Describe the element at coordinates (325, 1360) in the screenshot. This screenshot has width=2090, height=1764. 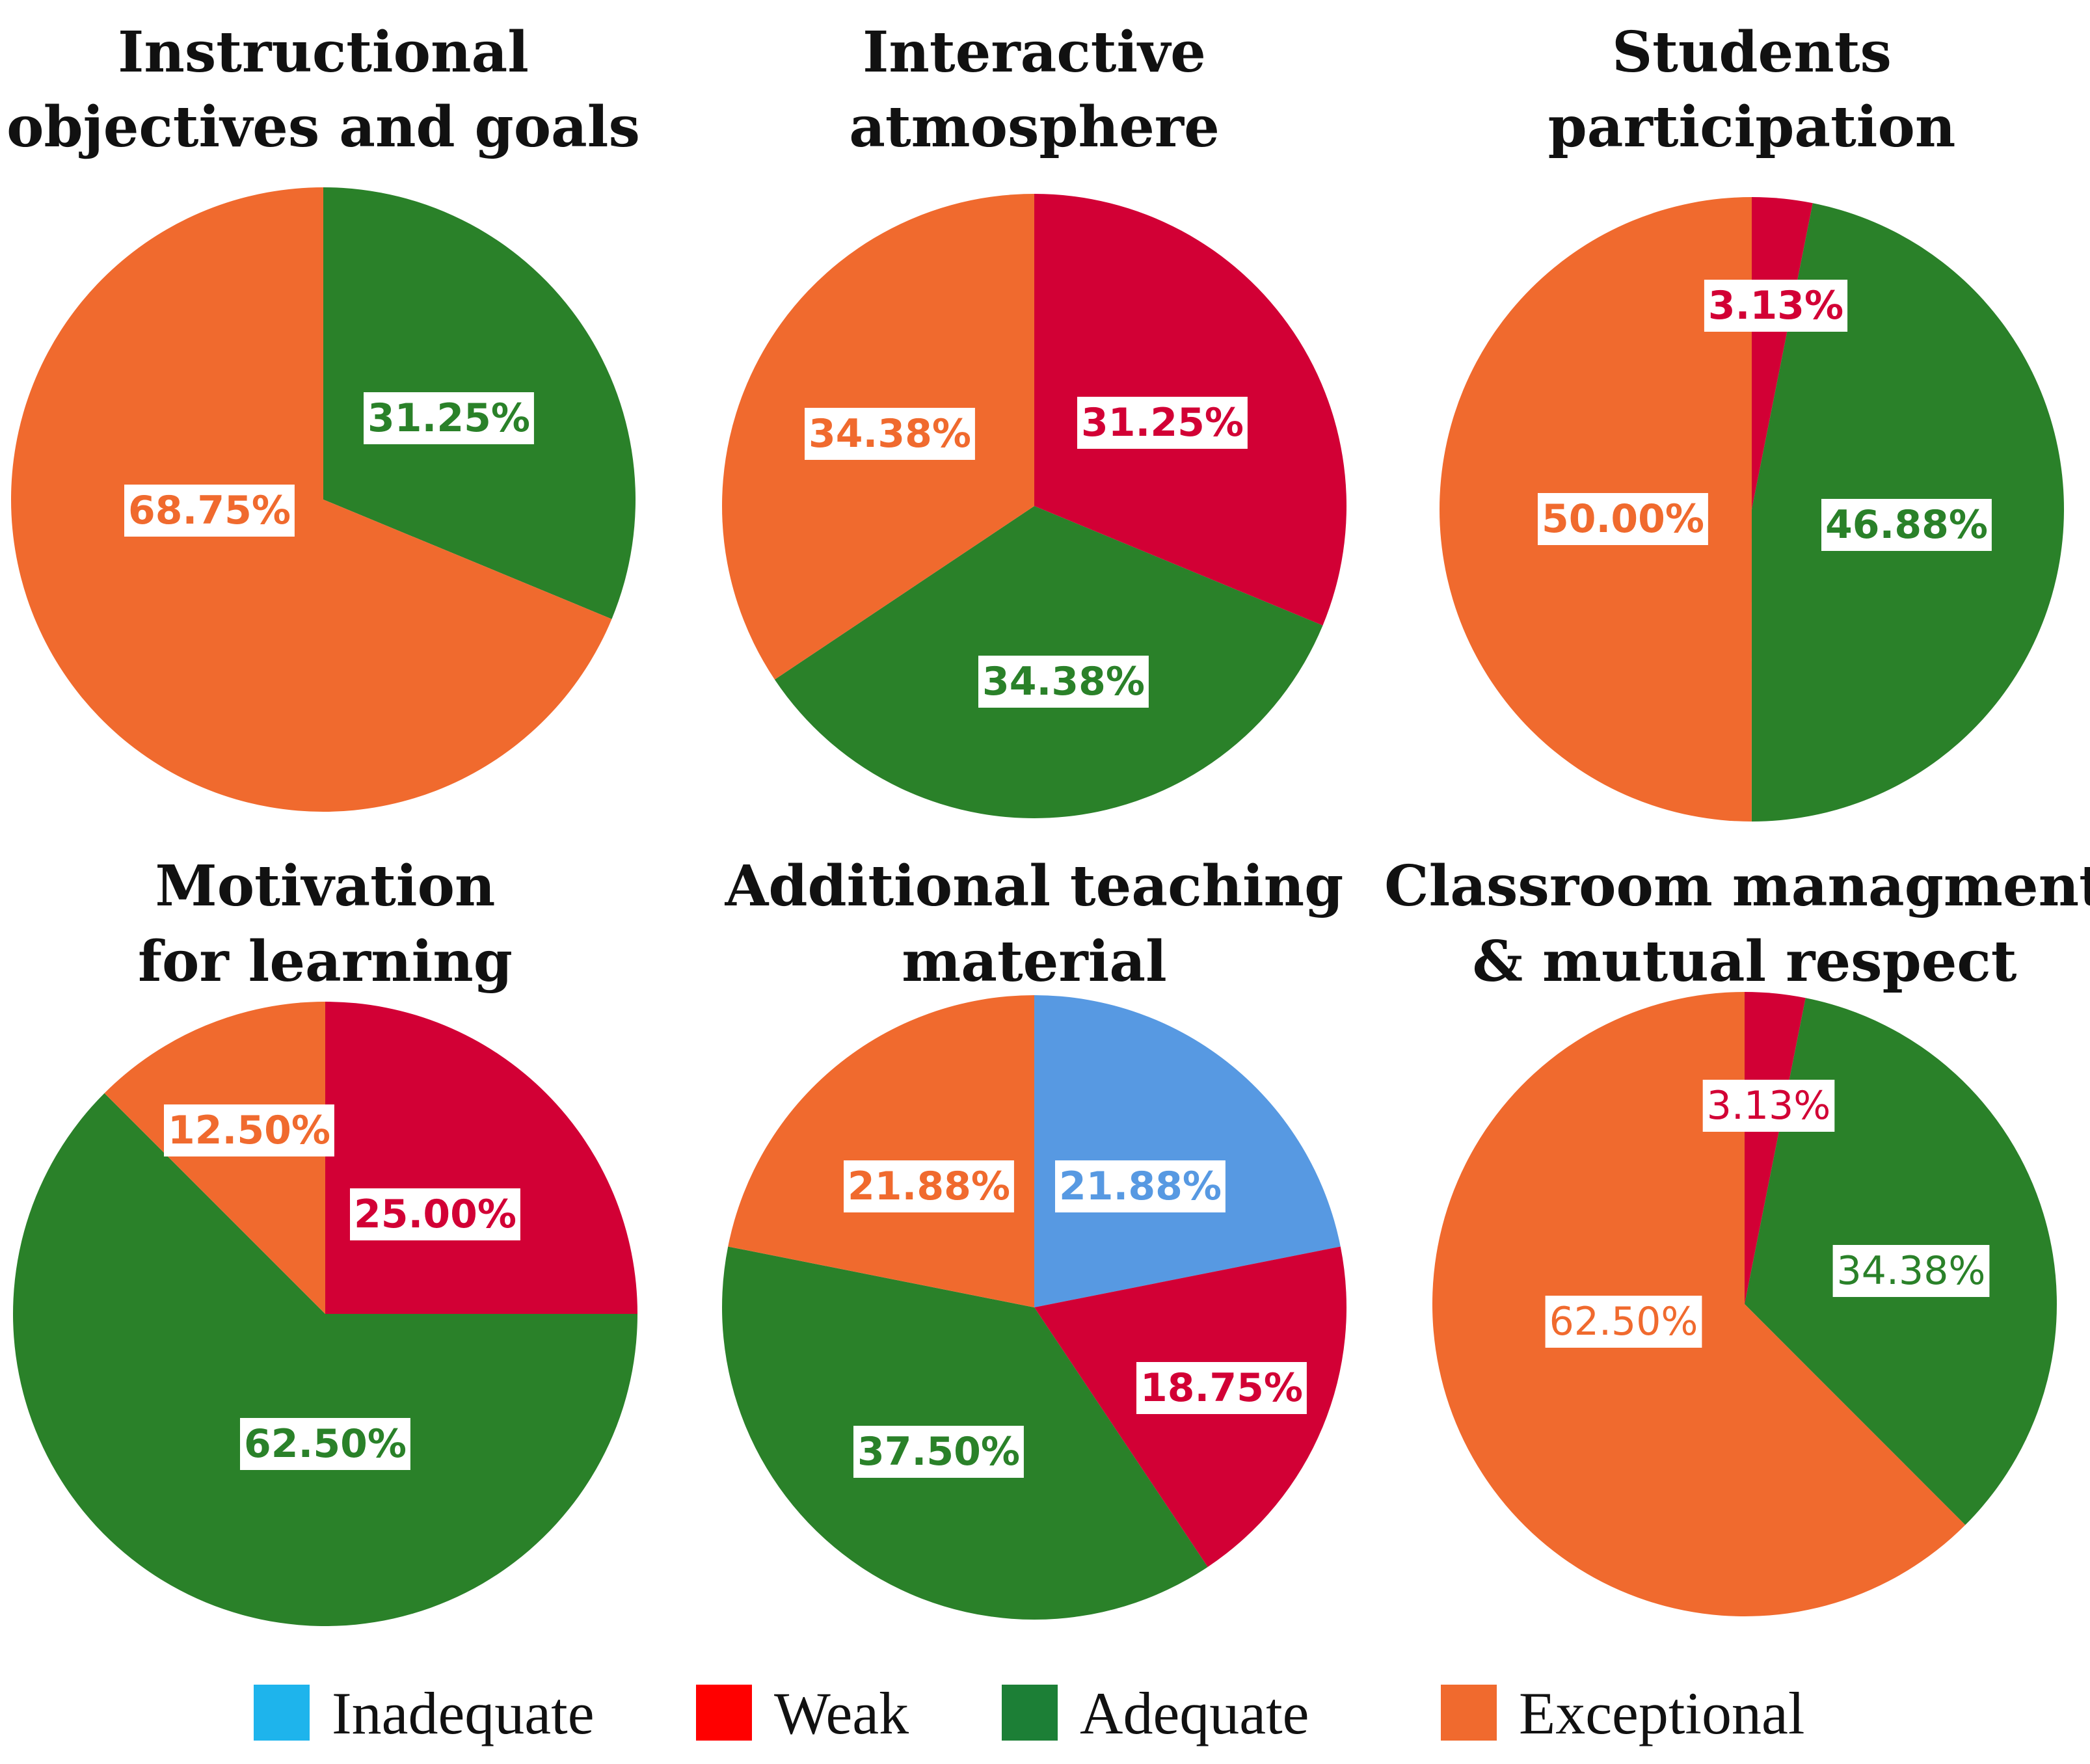
I see `pie-slice-adequate` at that location.